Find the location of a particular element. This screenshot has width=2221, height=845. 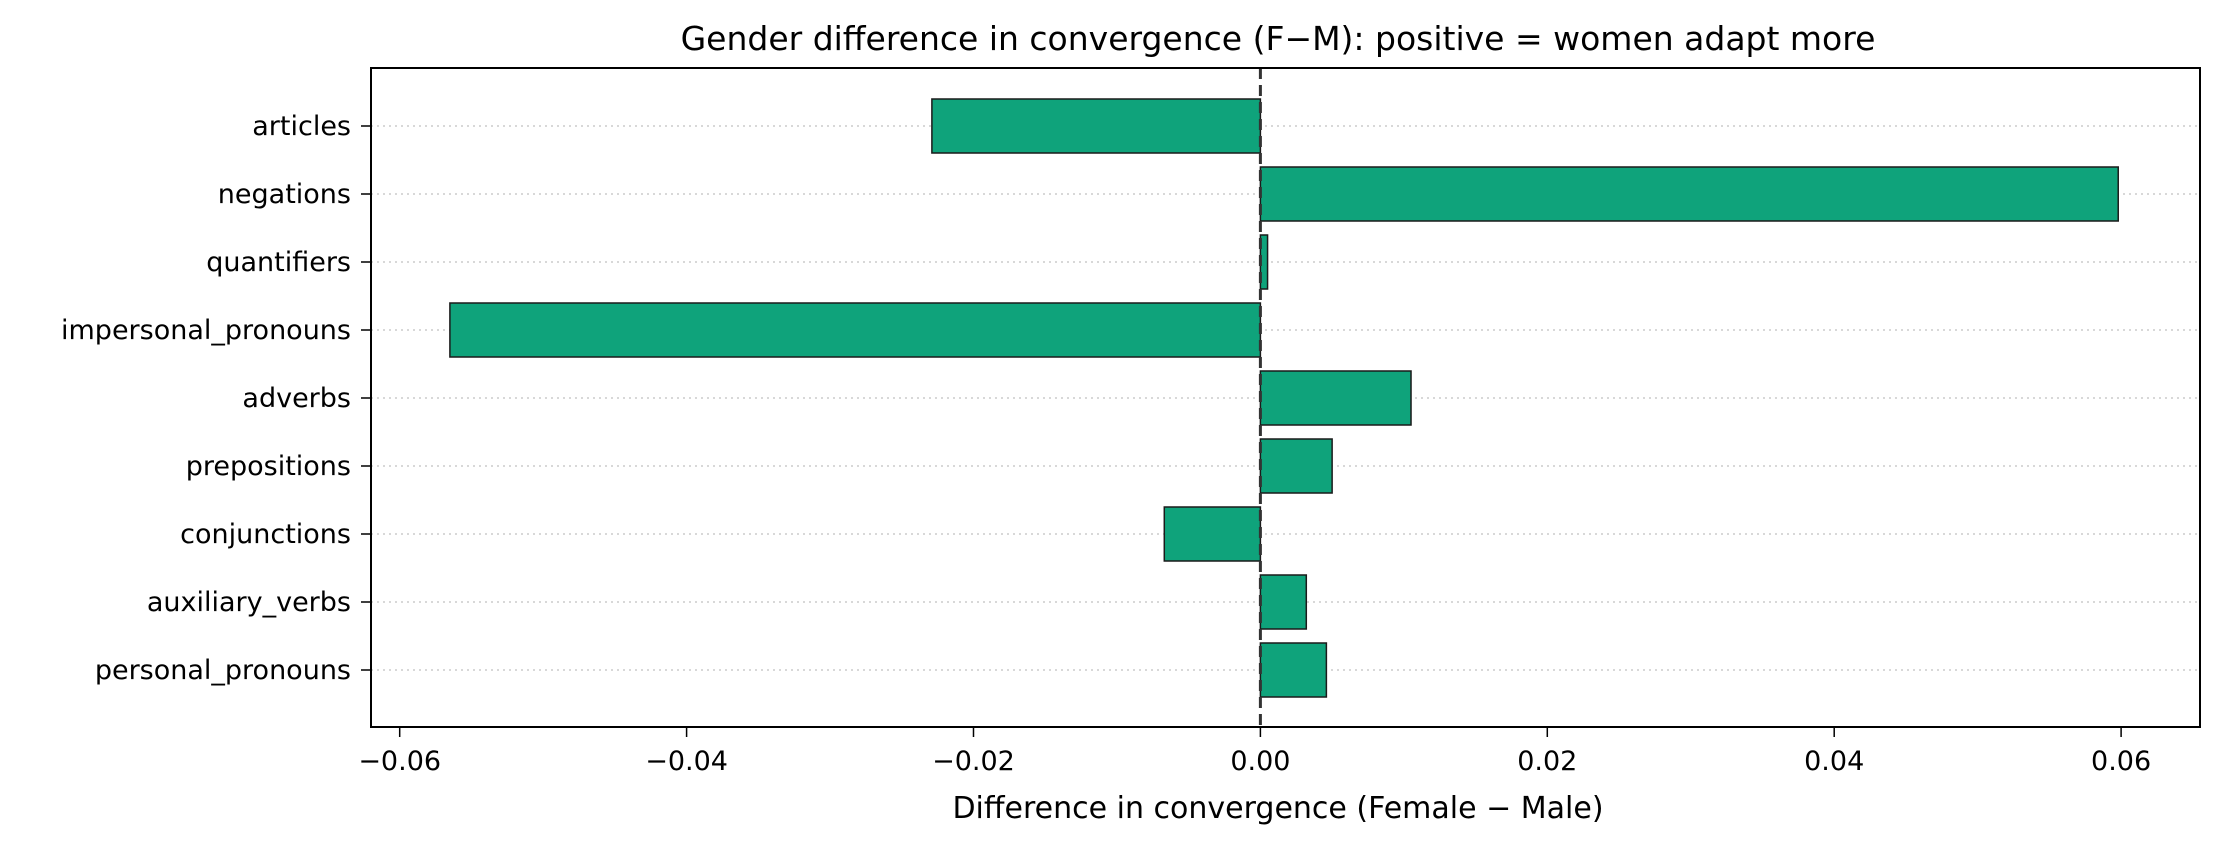

bar-impersonal-pronouns is located at coordinates (855, 330).